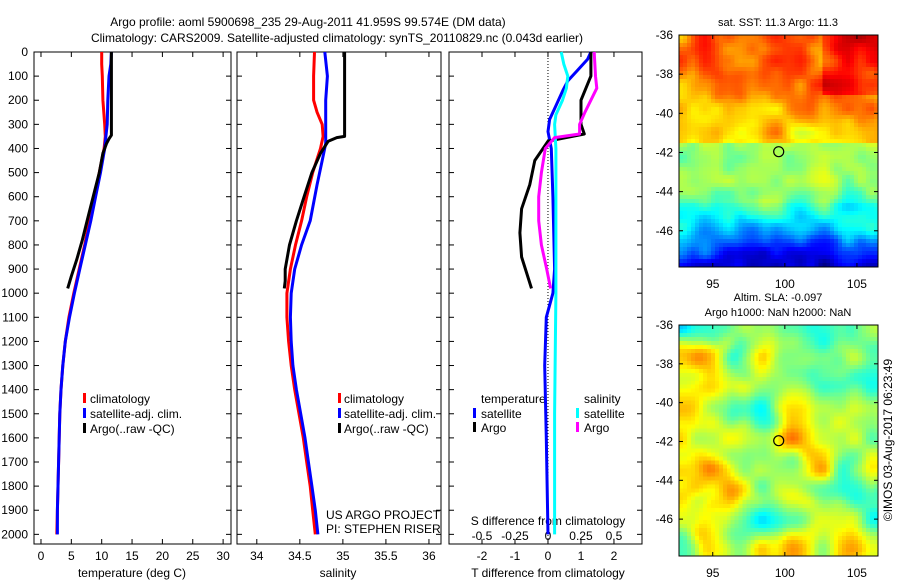 The width and height of the screenshot is (900, 580). I want to click on depth-tick-label: 1500, so click(14, 414).